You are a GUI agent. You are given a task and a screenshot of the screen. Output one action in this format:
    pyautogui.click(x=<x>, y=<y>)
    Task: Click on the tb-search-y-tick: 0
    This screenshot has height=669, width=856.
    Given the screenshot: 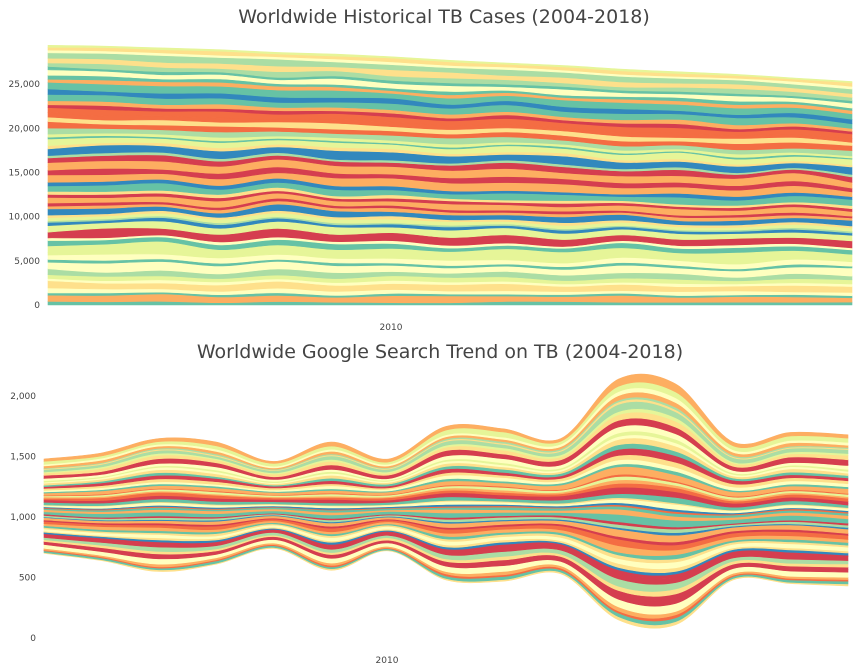 What is the action you would take?
    pyautogui.click(x=33, y=639)
    